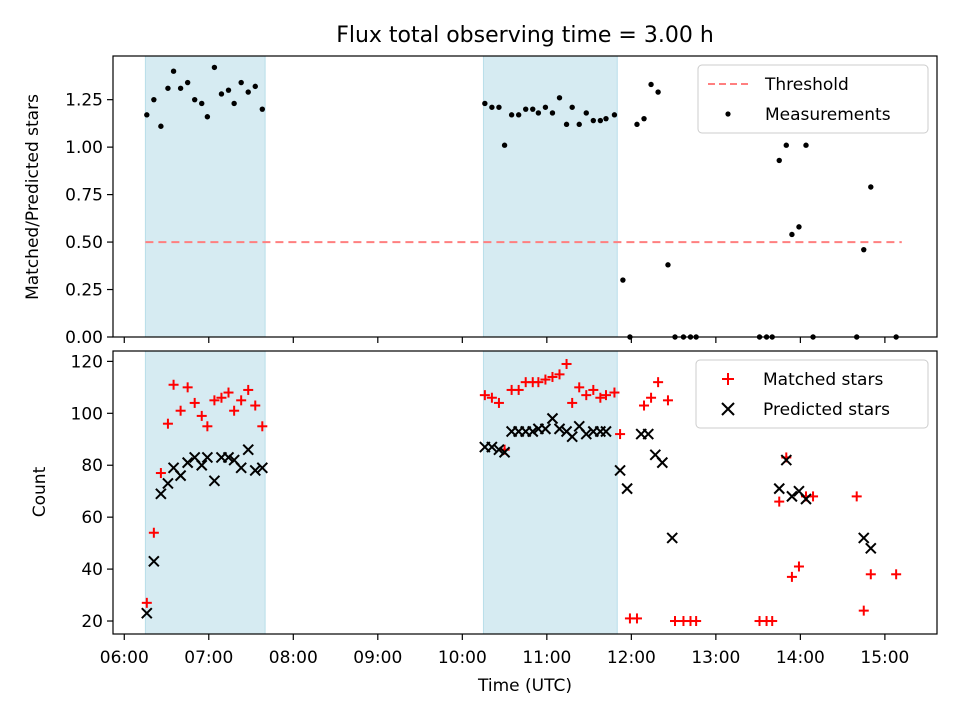  Describe the element at coordinates (550, 492) in the screenshot. I see `shaded-interval` at that location.